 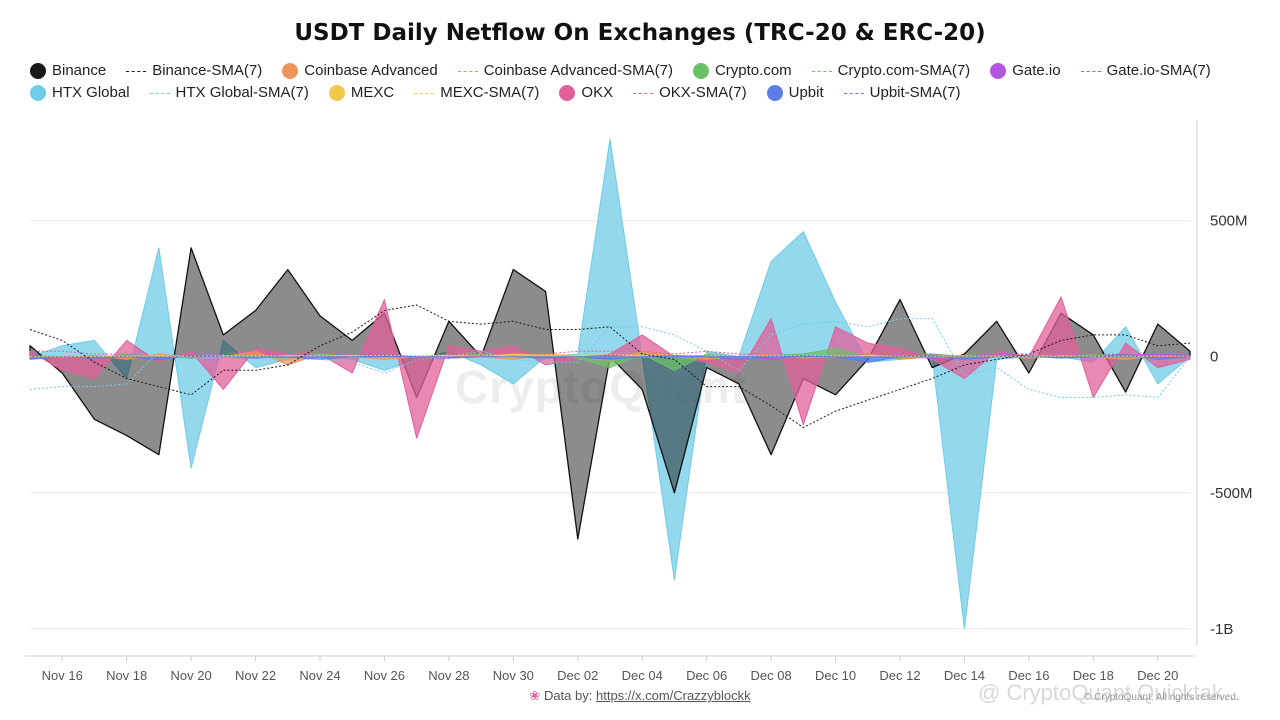 I want to click on legend-label: HTX Global-SMA(7), so click(x=242, y=92).